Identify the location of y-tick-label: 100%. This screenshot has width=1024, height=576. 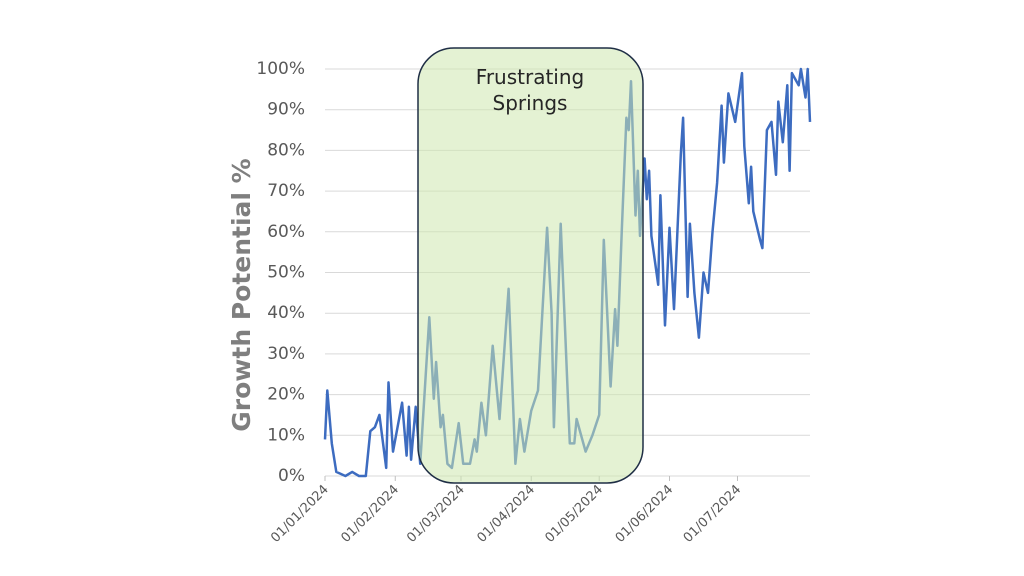
(280, 69).